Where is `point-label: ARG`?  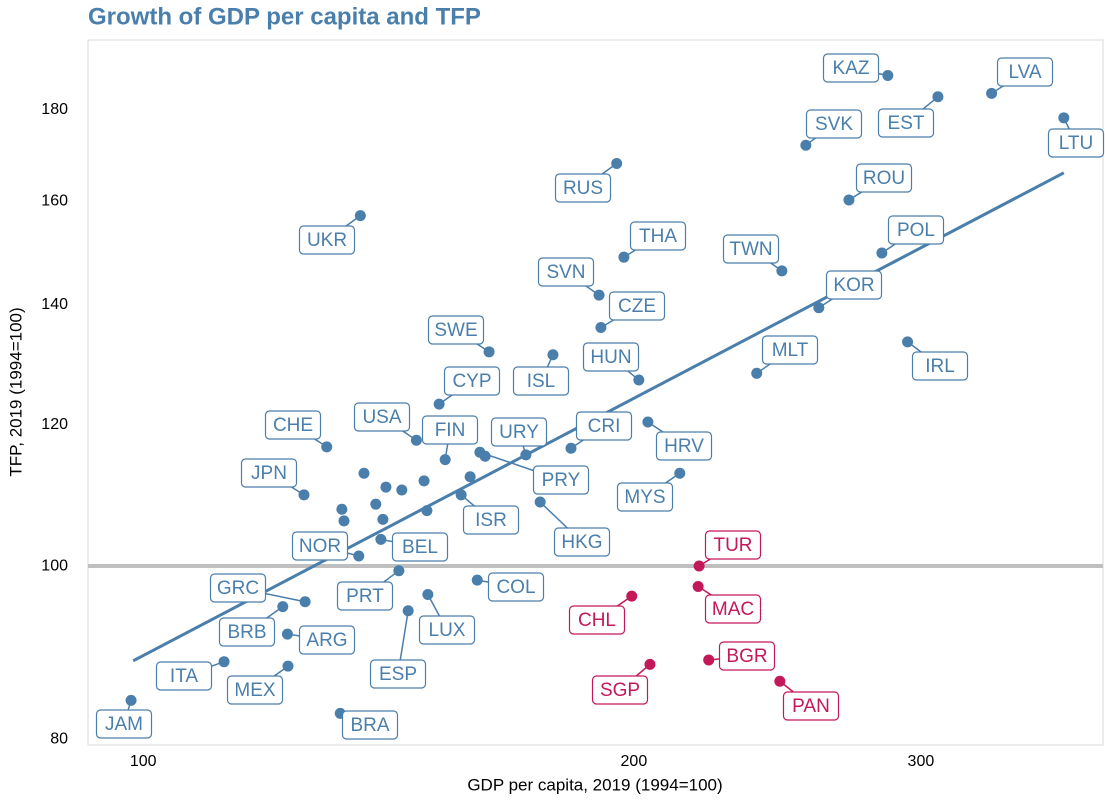
point-label: ARG is located at coordinates (326, 640).